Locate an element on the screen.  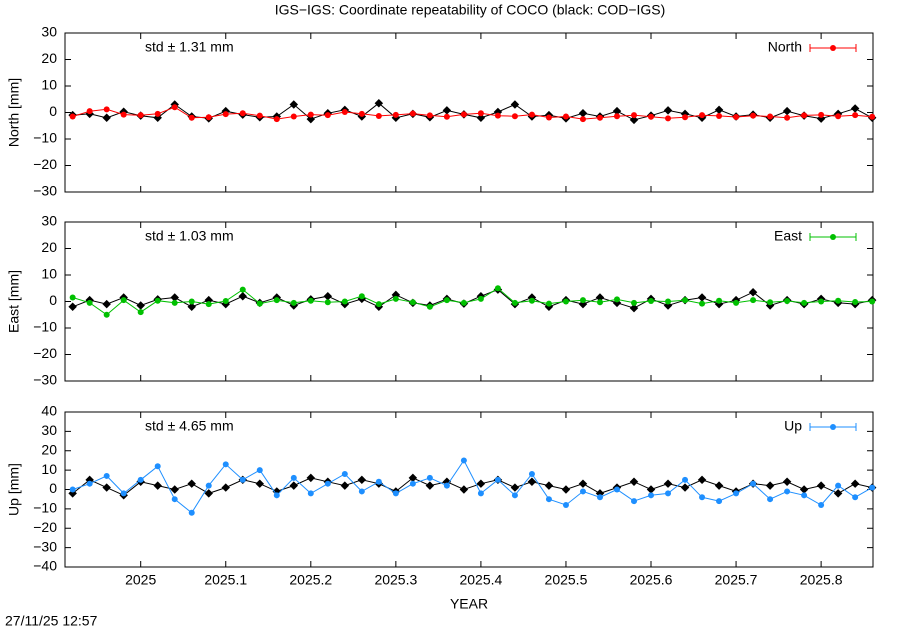
x-tick-label: 2025.4 is located at coordinates (480, 580).